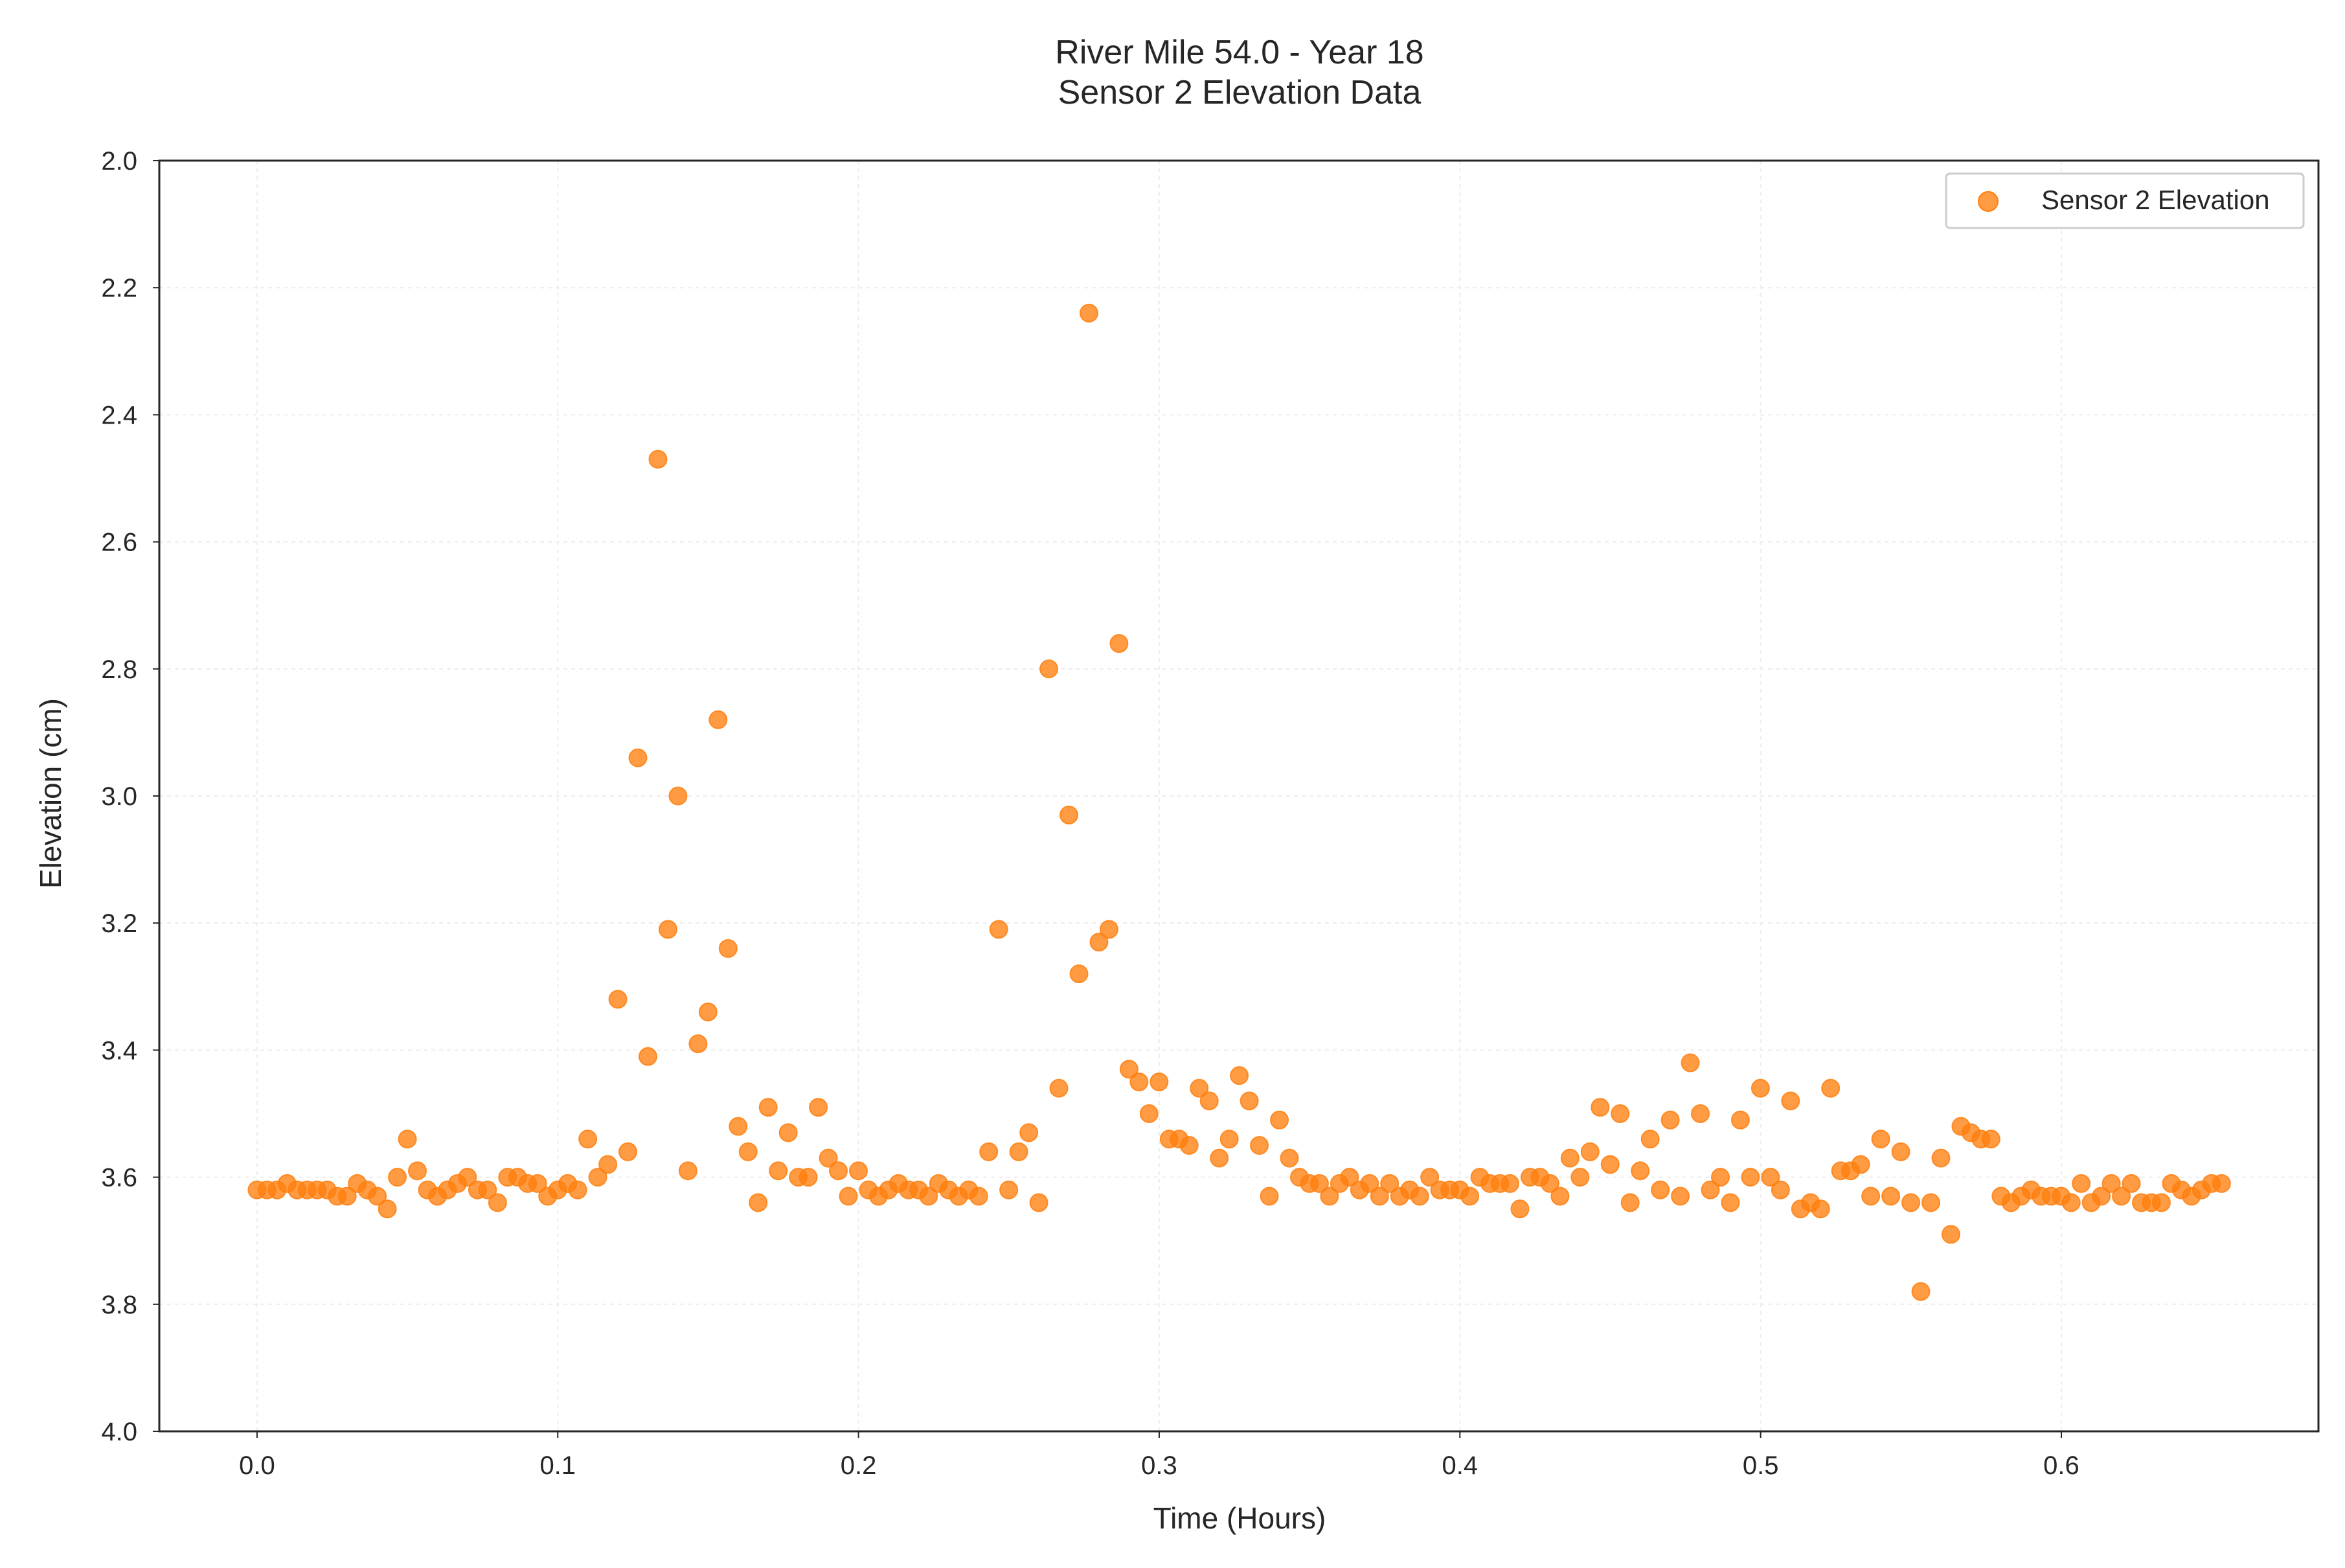 The height and width of the screenshot is (1568, 2345). What do you see at coordinates (1761, 1466) in the screenshot?
I see `x-tick-label: 0.5` at bounding box center [1761, 1466].